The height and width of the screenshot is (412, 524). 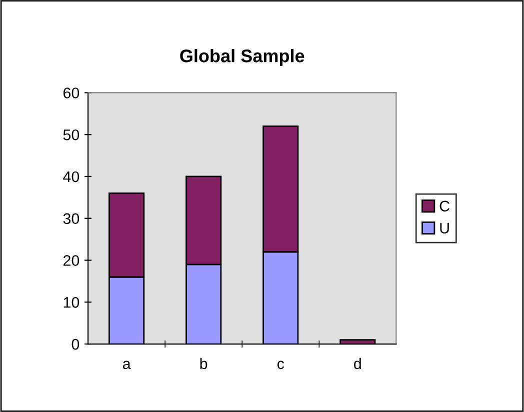 I want to click on y-tick-label: 20, so click(x=71, y=260).